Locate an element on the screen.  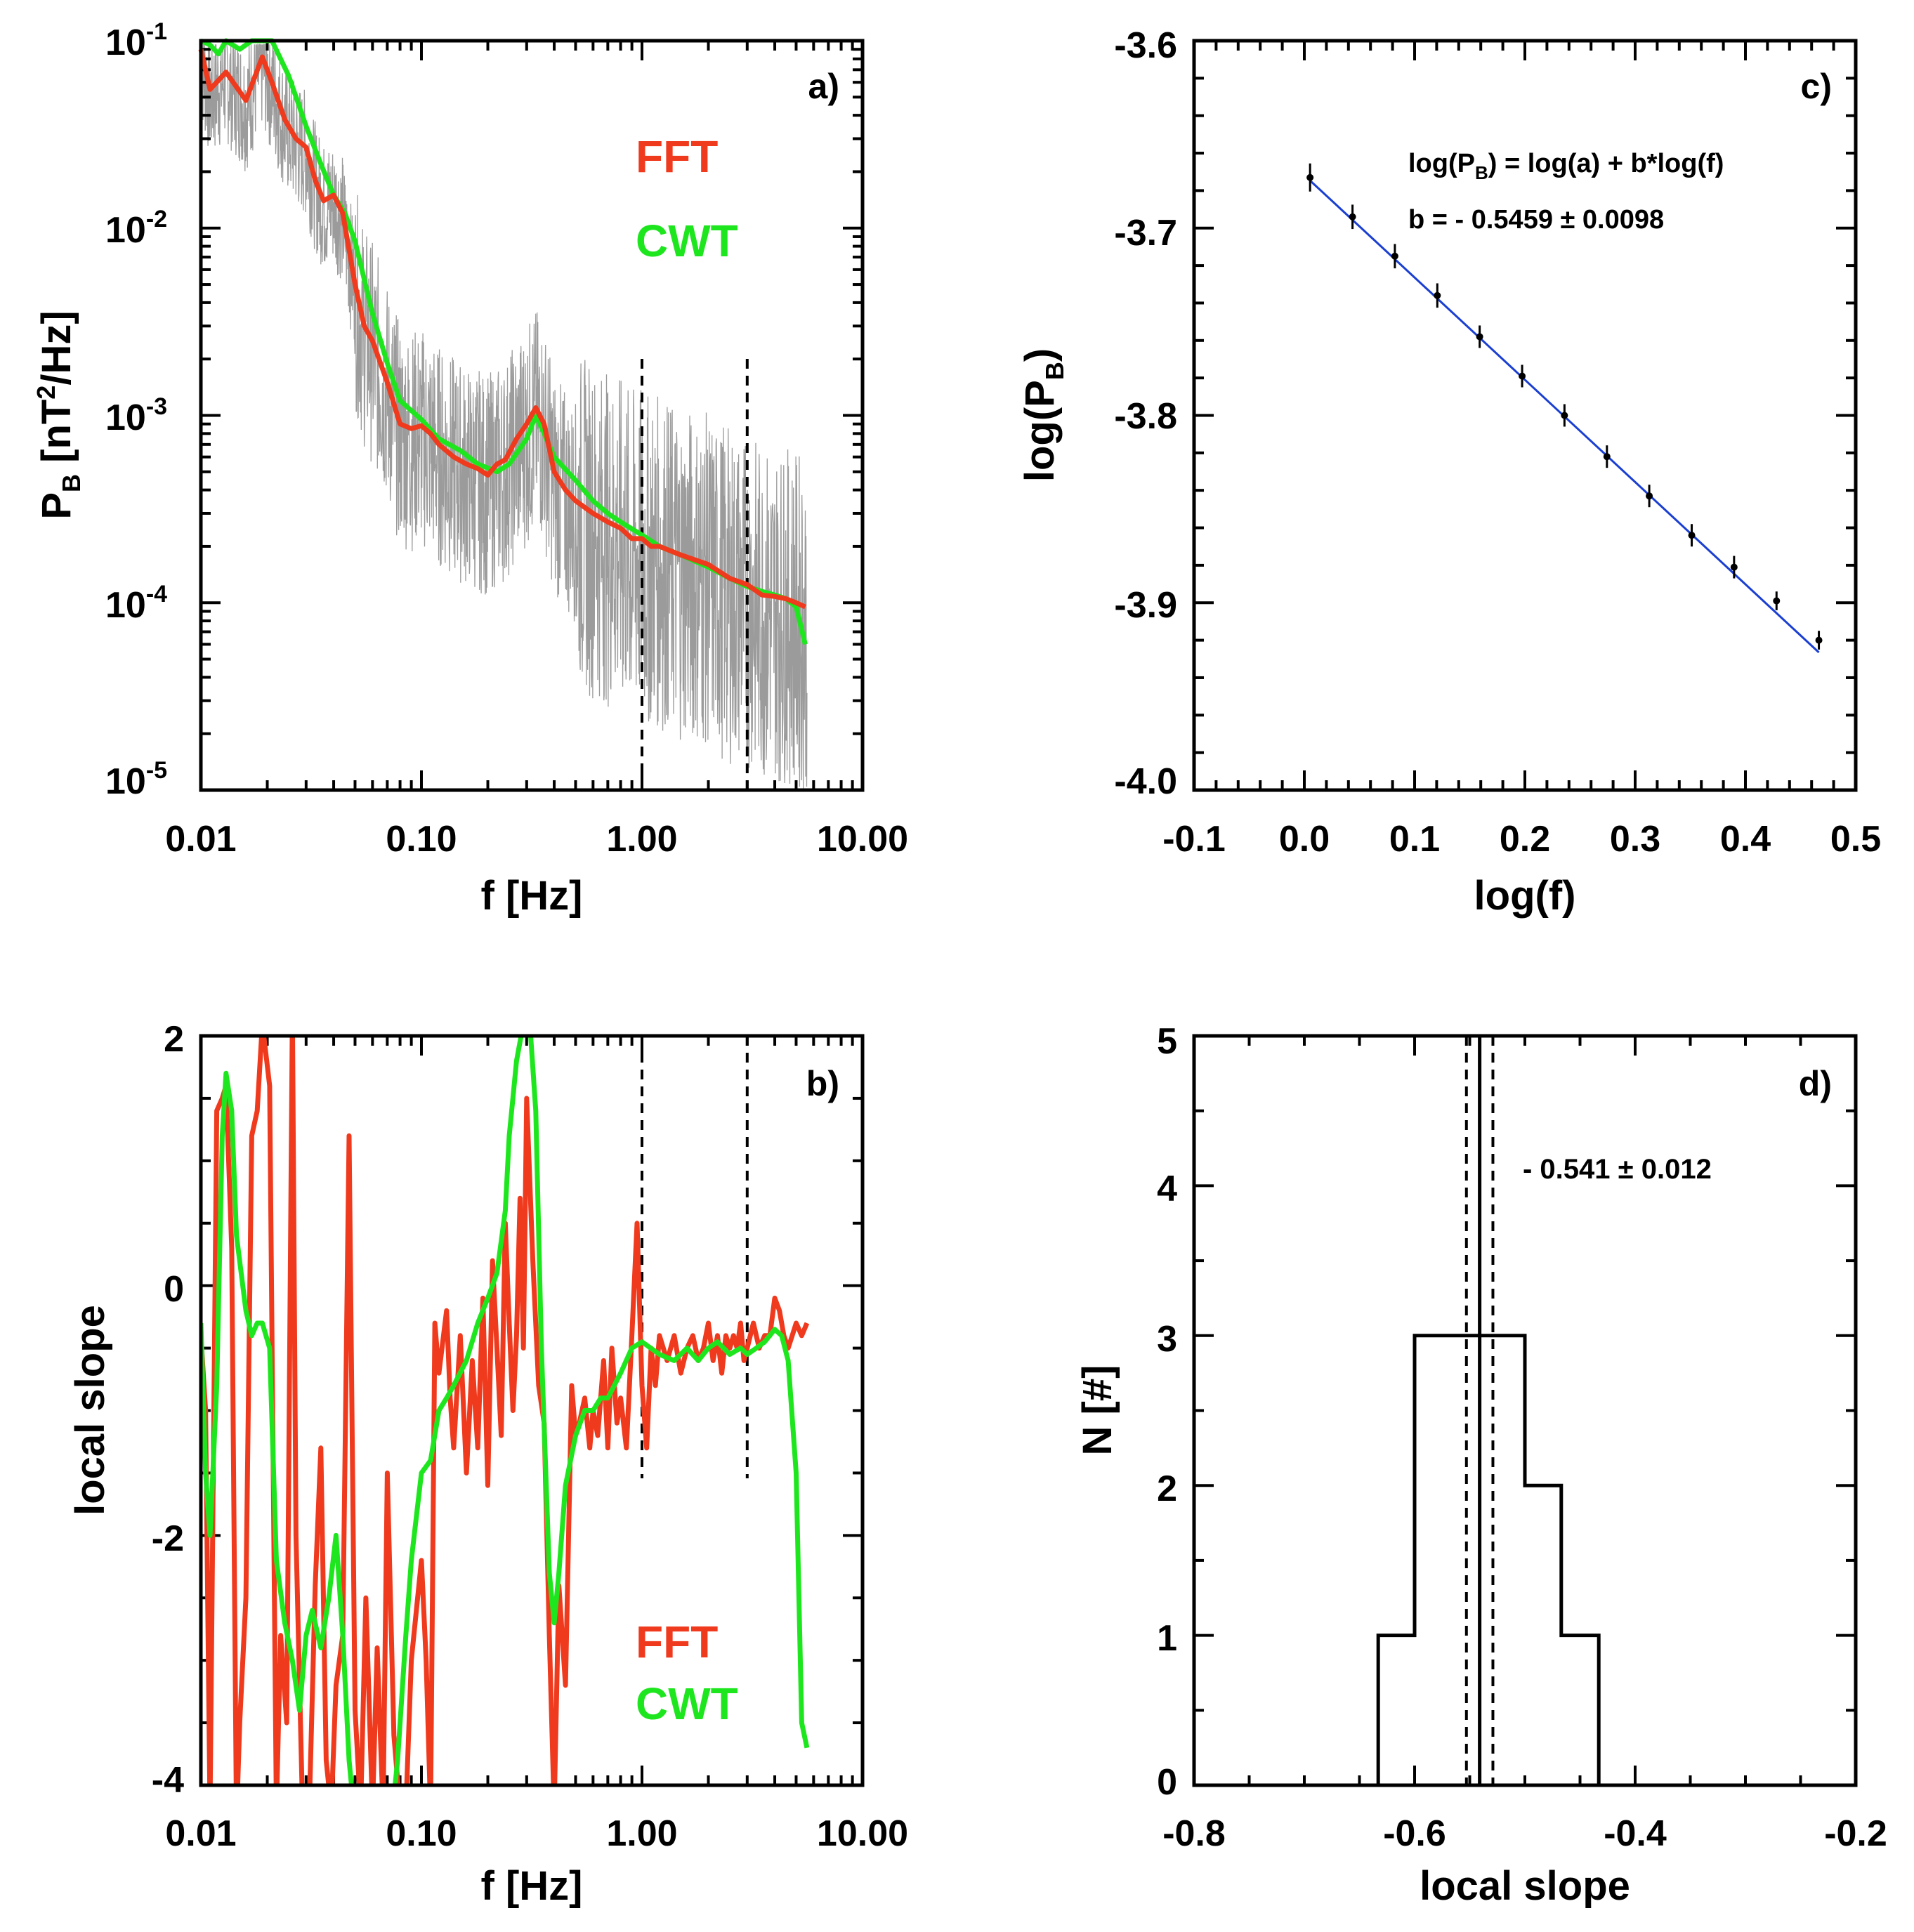
xlabel-a: f [Hz] is located at coordinates (532, 896).